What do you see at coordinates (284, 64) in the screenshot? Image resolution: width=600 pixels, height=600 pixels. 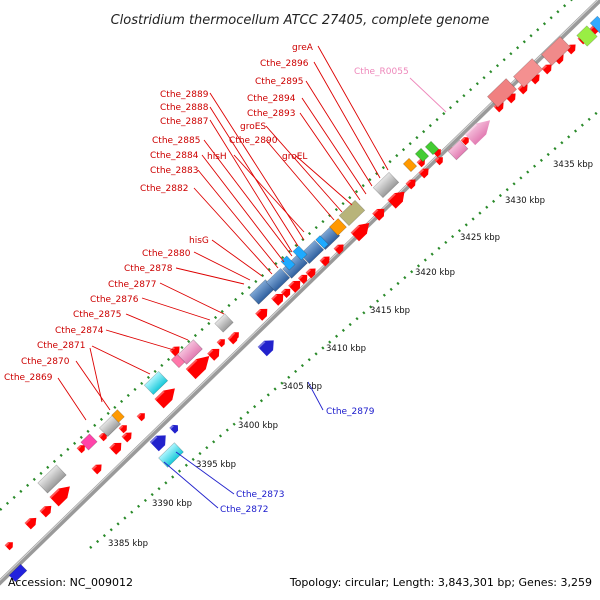 I see `gene-label: Cthe_2896` at bounding box center [284, 64].